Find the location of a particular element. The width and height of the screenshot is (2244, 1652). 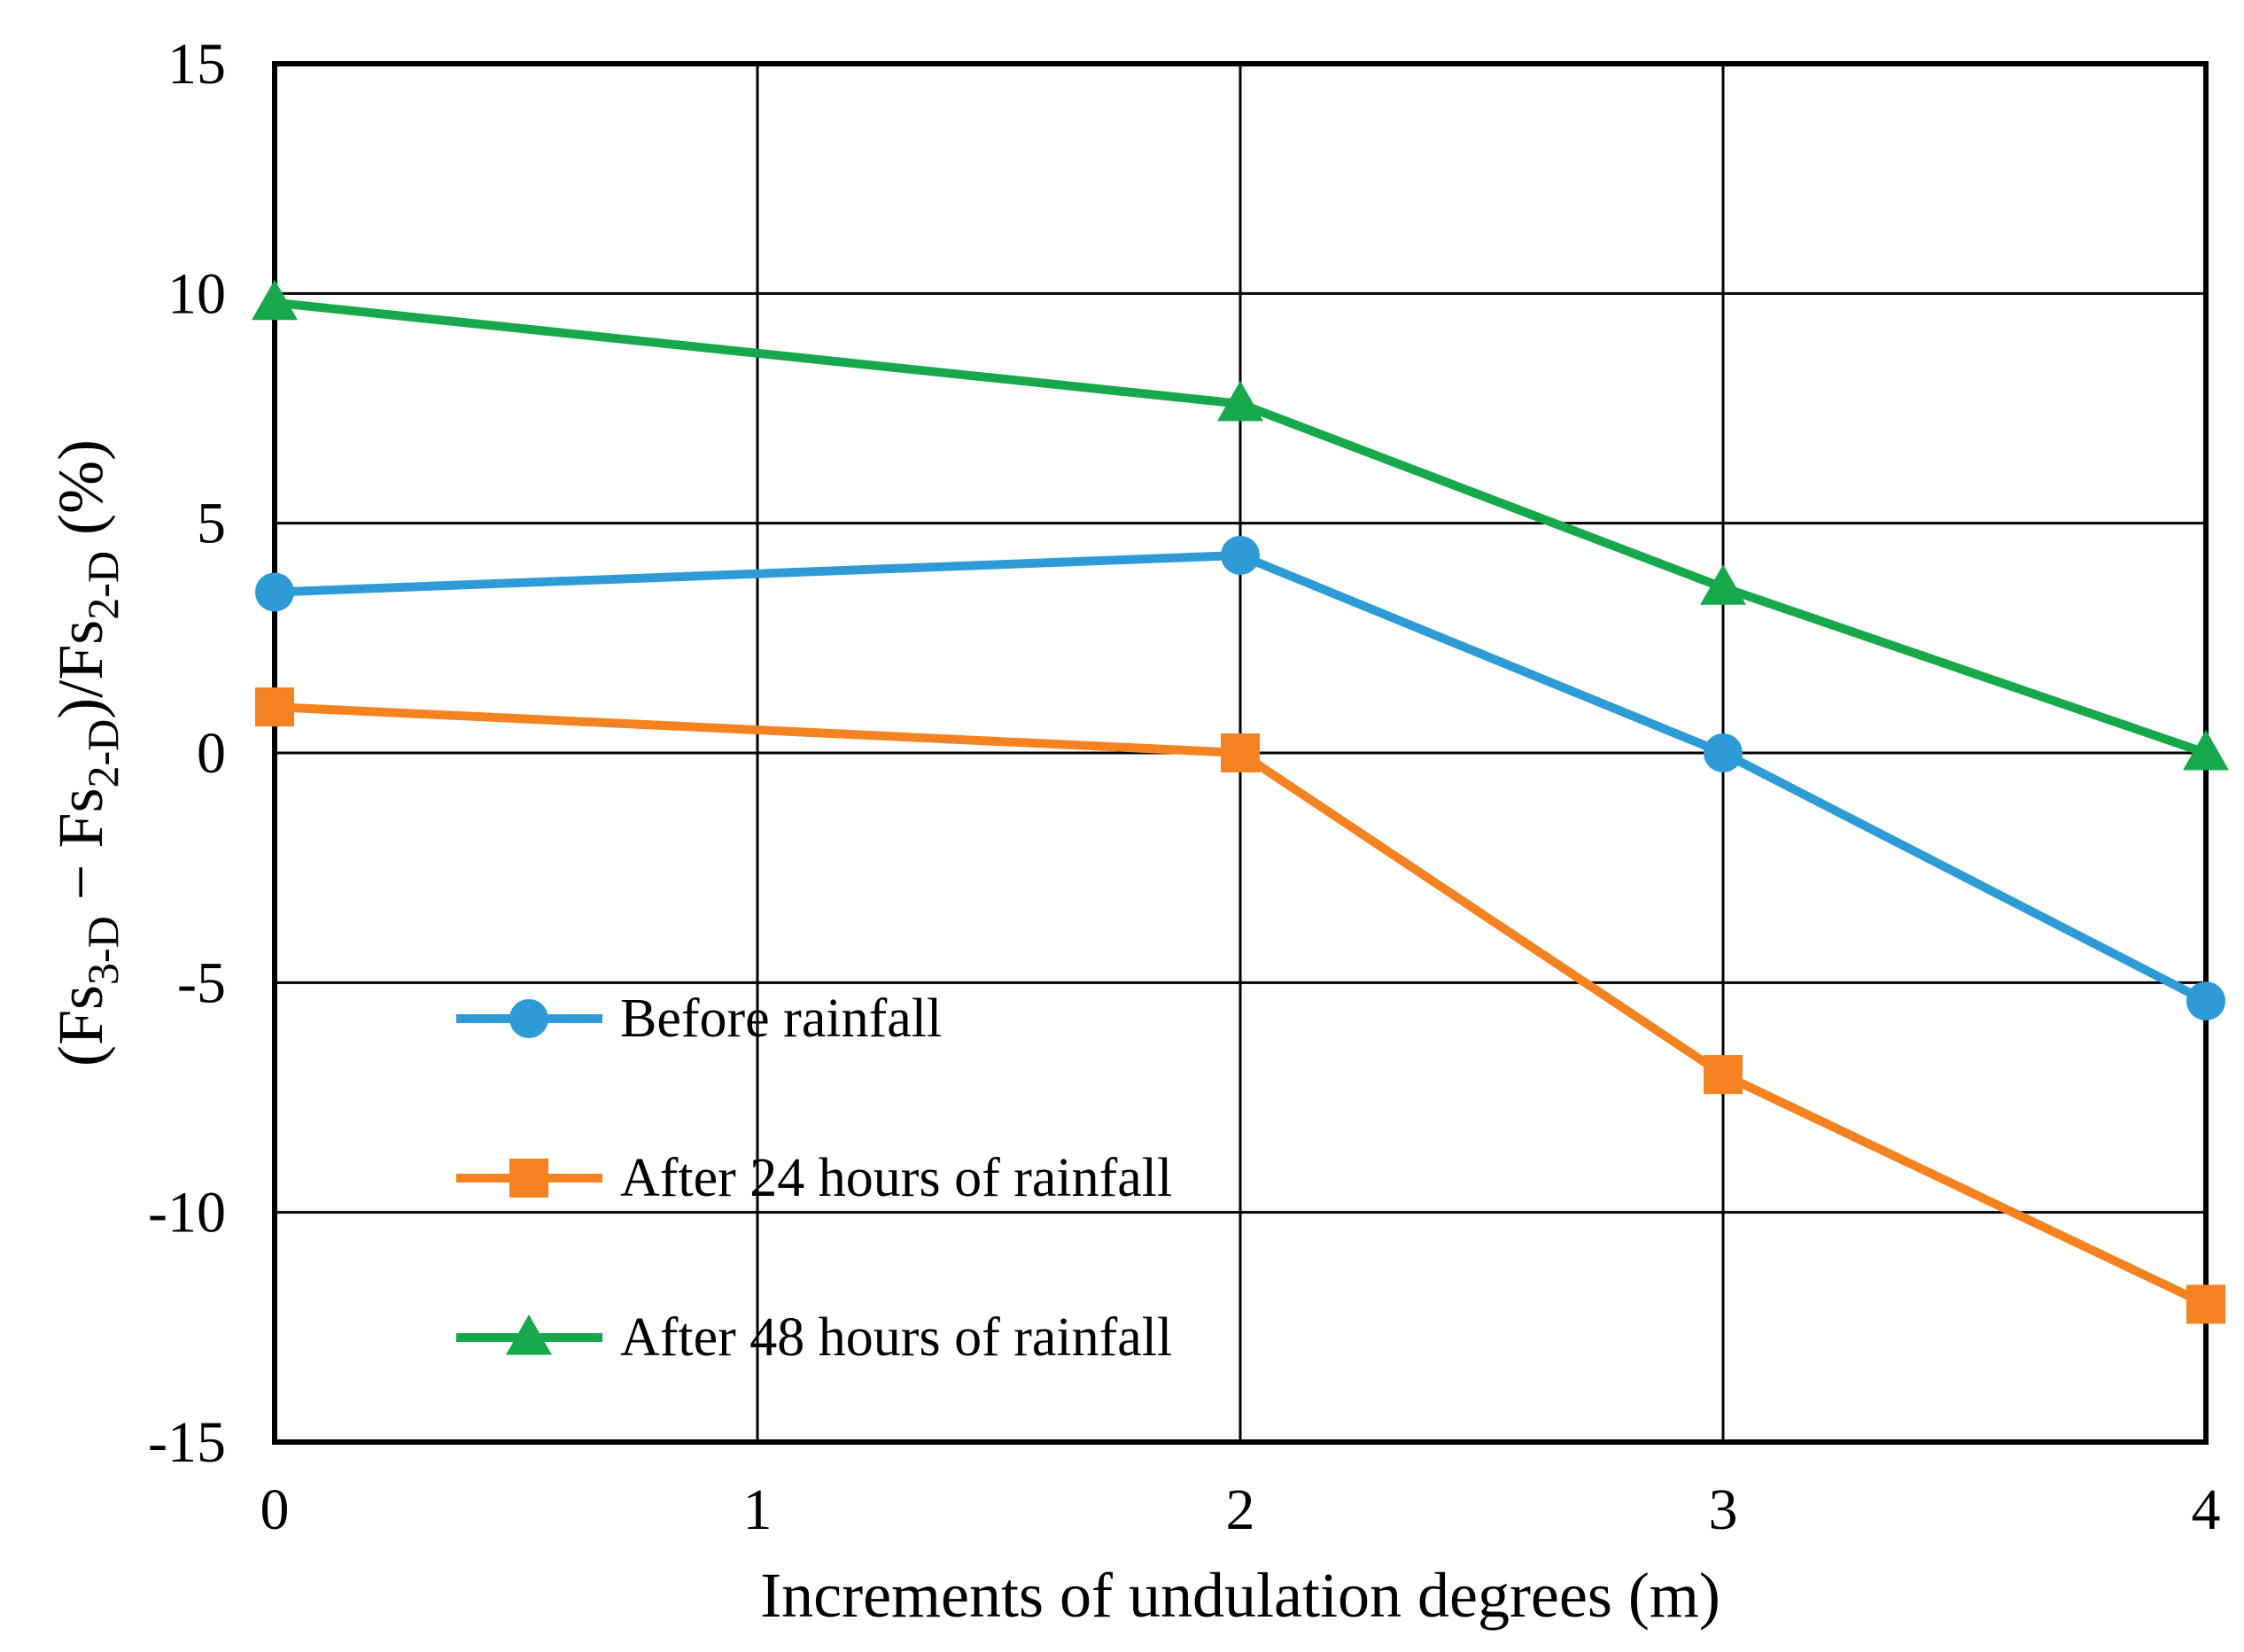

legend-label: After 24 hours of rainfall is located at coordinates (896, 1178).